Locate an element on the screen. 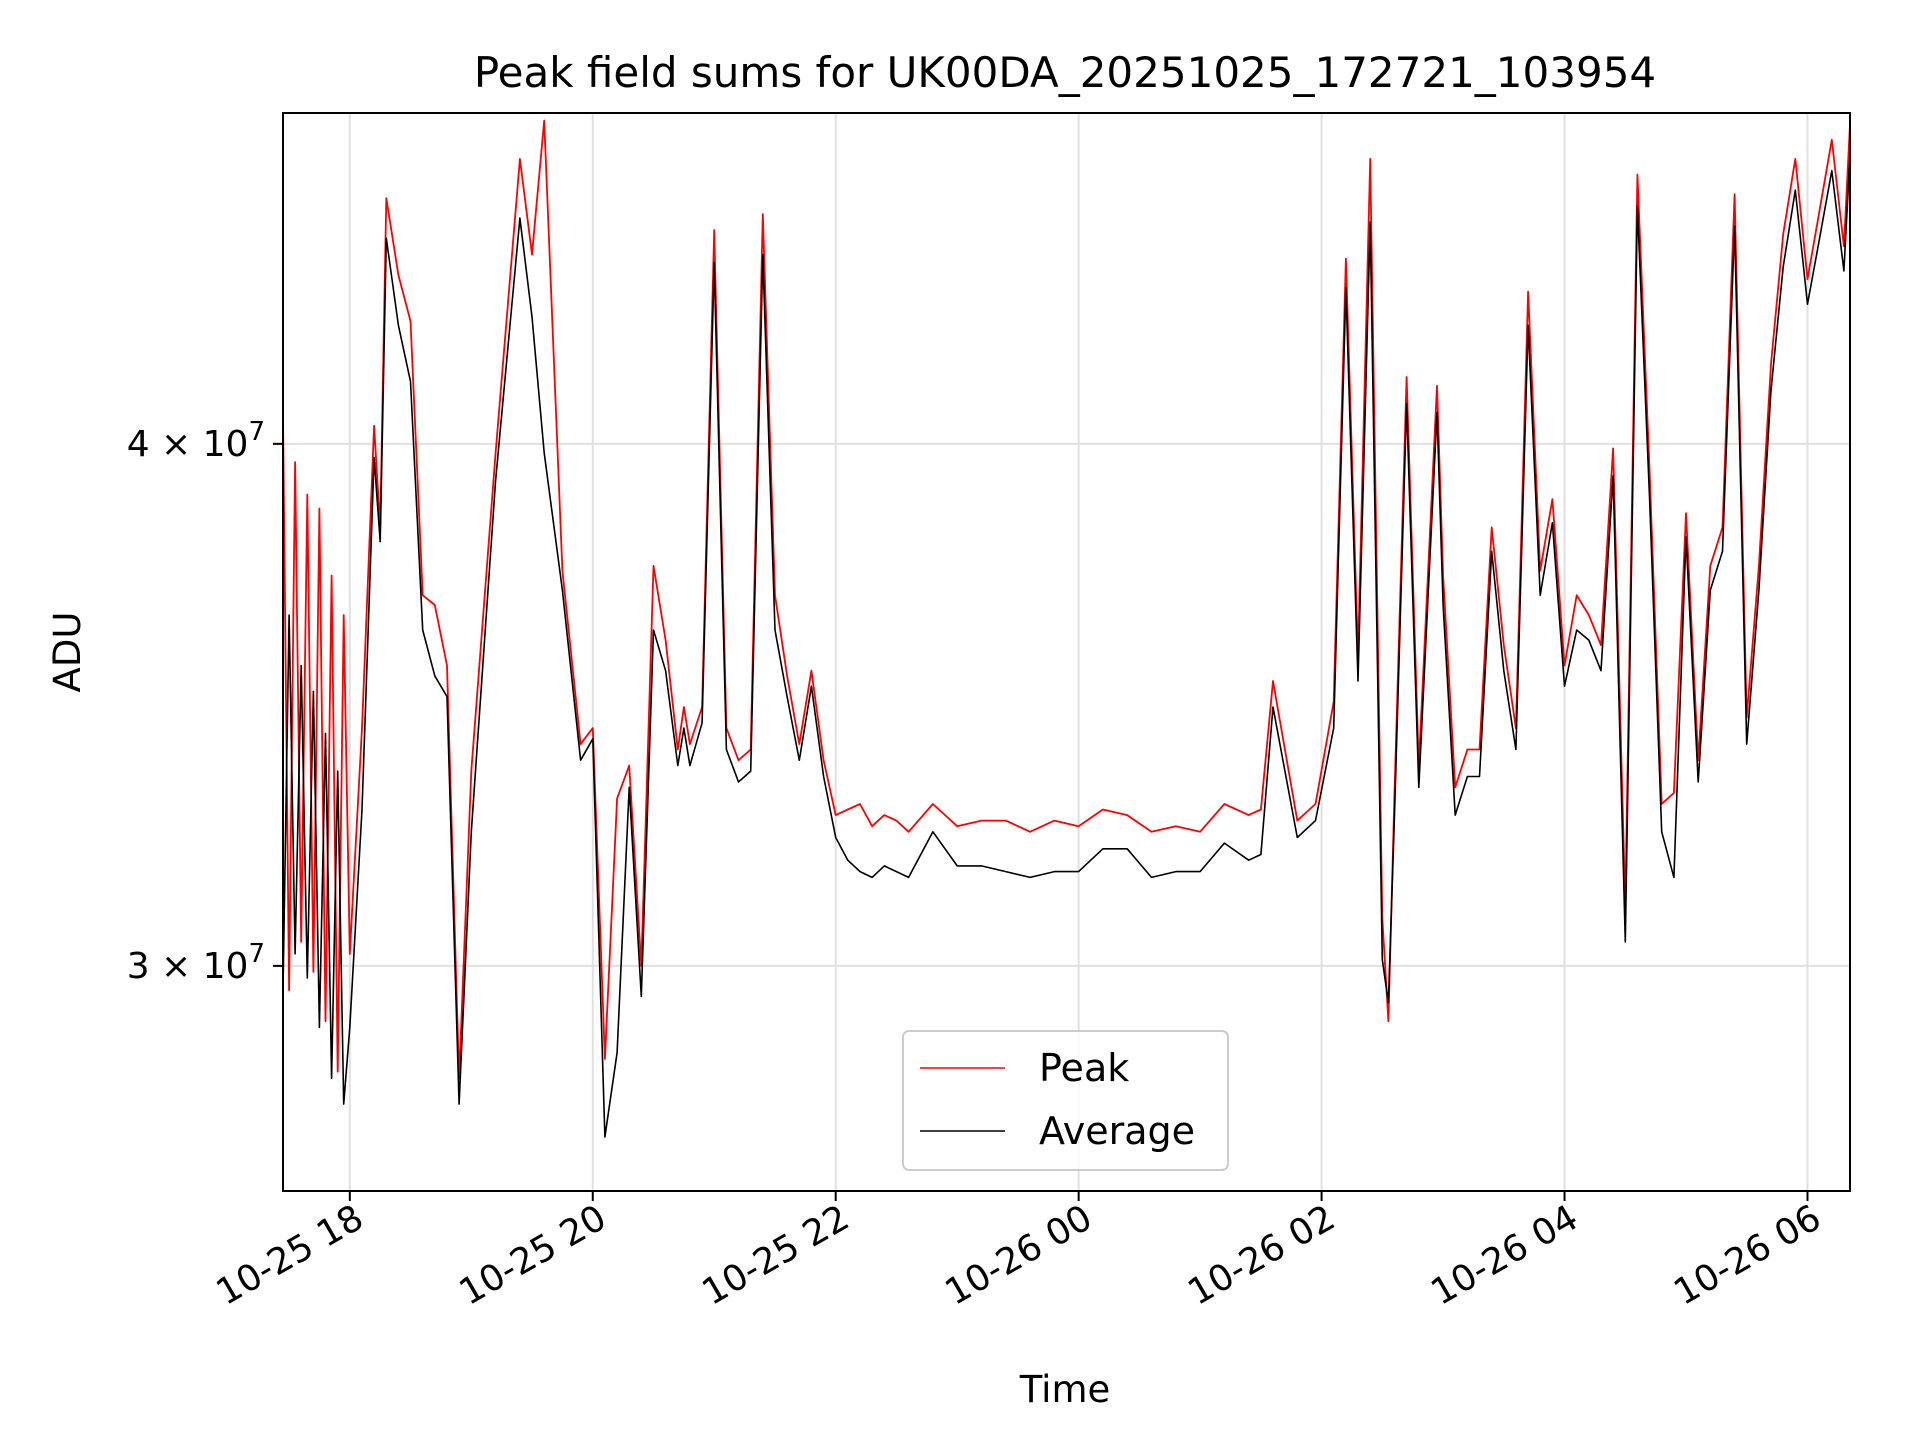  legend-label-average: Average is located at coordinates (1117, 1131).